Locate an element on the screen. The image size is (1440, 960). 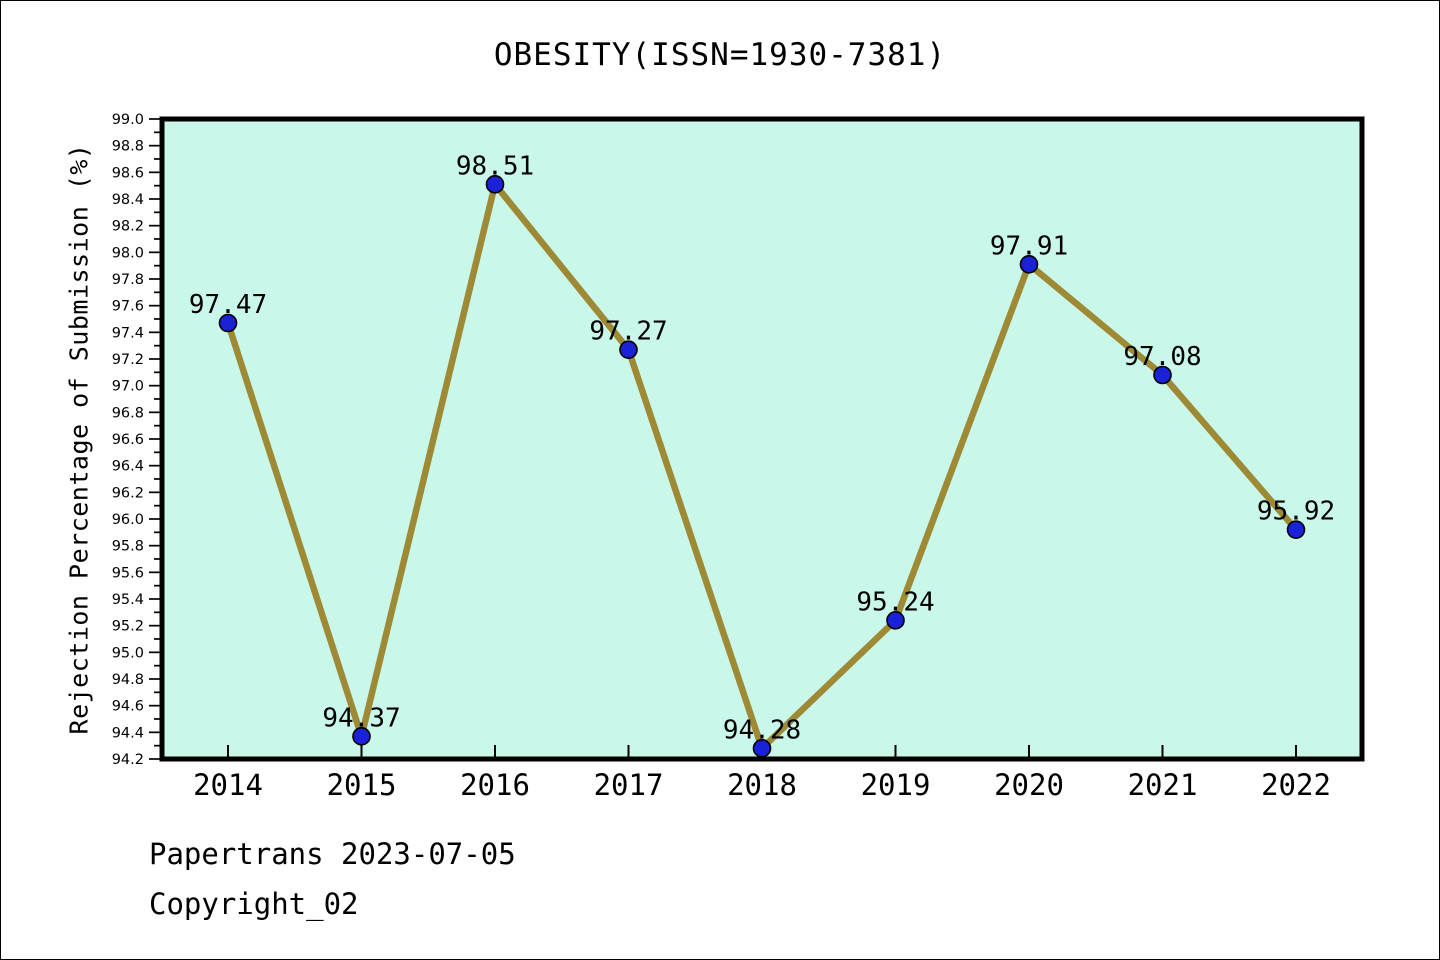
y-axis-tick-label: 96.2 is located at coordinates (128, 493).